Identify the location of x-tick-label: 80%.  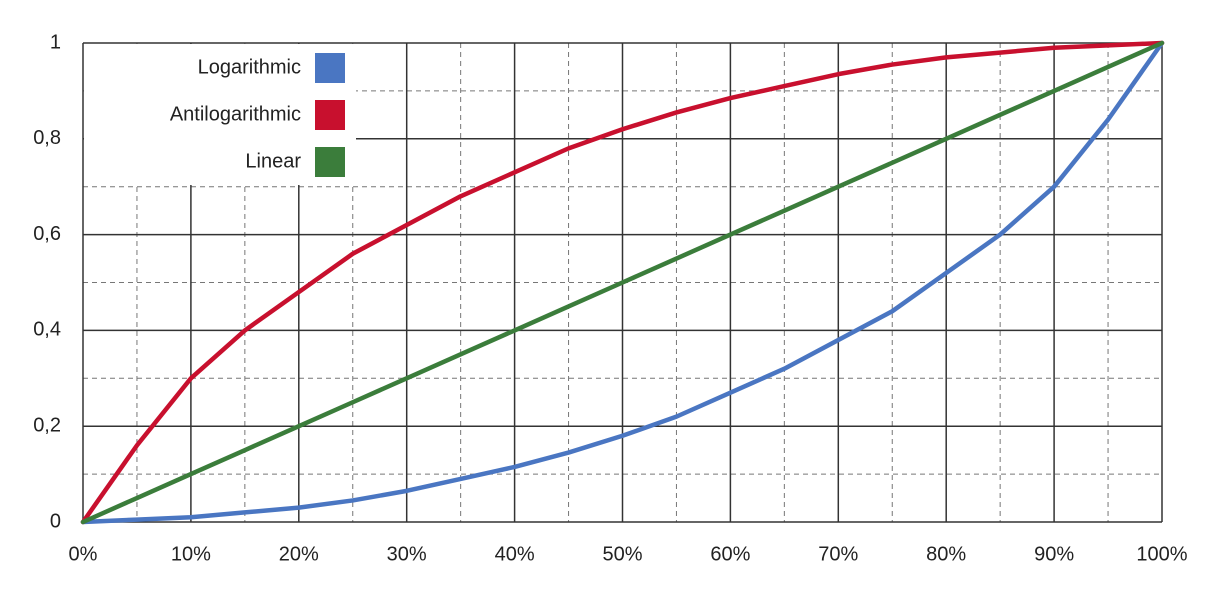
(946, 554).